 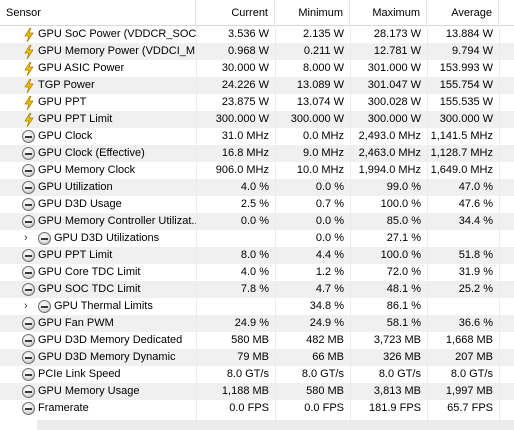 What do you see at coordinates (98, 12) in the screenshot?
I see `column-header-sensor: Sensor` at bounding box center [98, 12].